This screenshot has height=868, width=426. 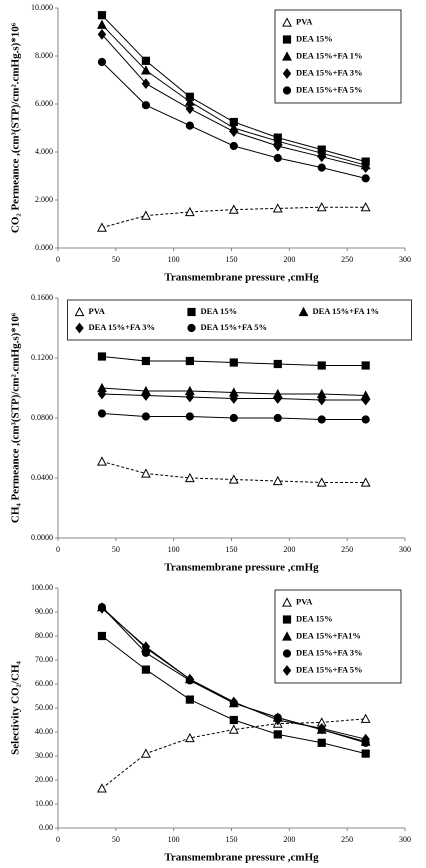 I want to click on legend-label: DEA 15%+FA 5%, so click(x=234, y=327).